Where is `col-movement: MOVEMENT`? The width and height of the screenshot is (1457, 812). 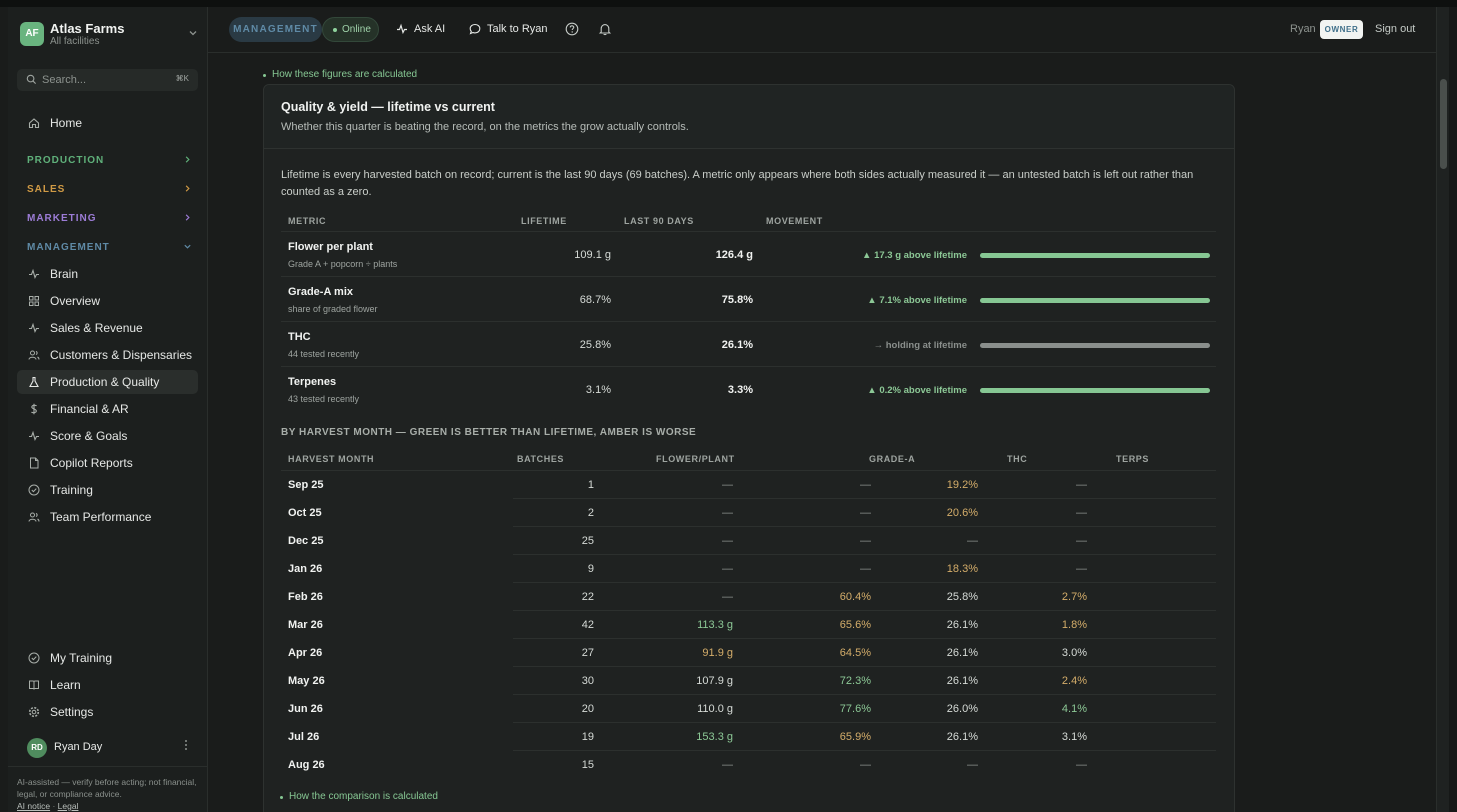
col-movement: MOVEMENT is located at coordinates (794, 221).